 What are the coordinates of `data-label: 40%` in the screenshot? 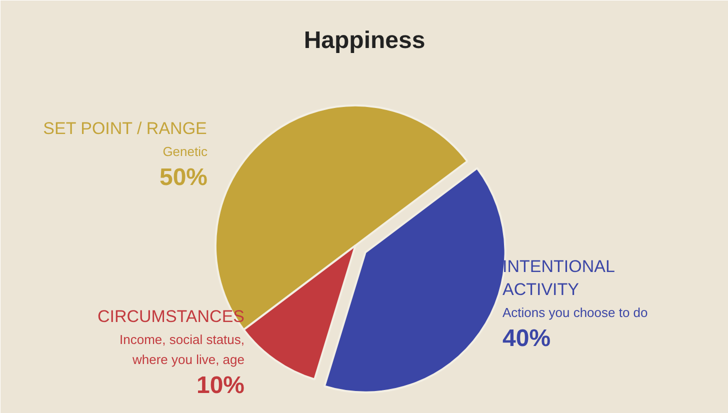 It's located at (526, 338).